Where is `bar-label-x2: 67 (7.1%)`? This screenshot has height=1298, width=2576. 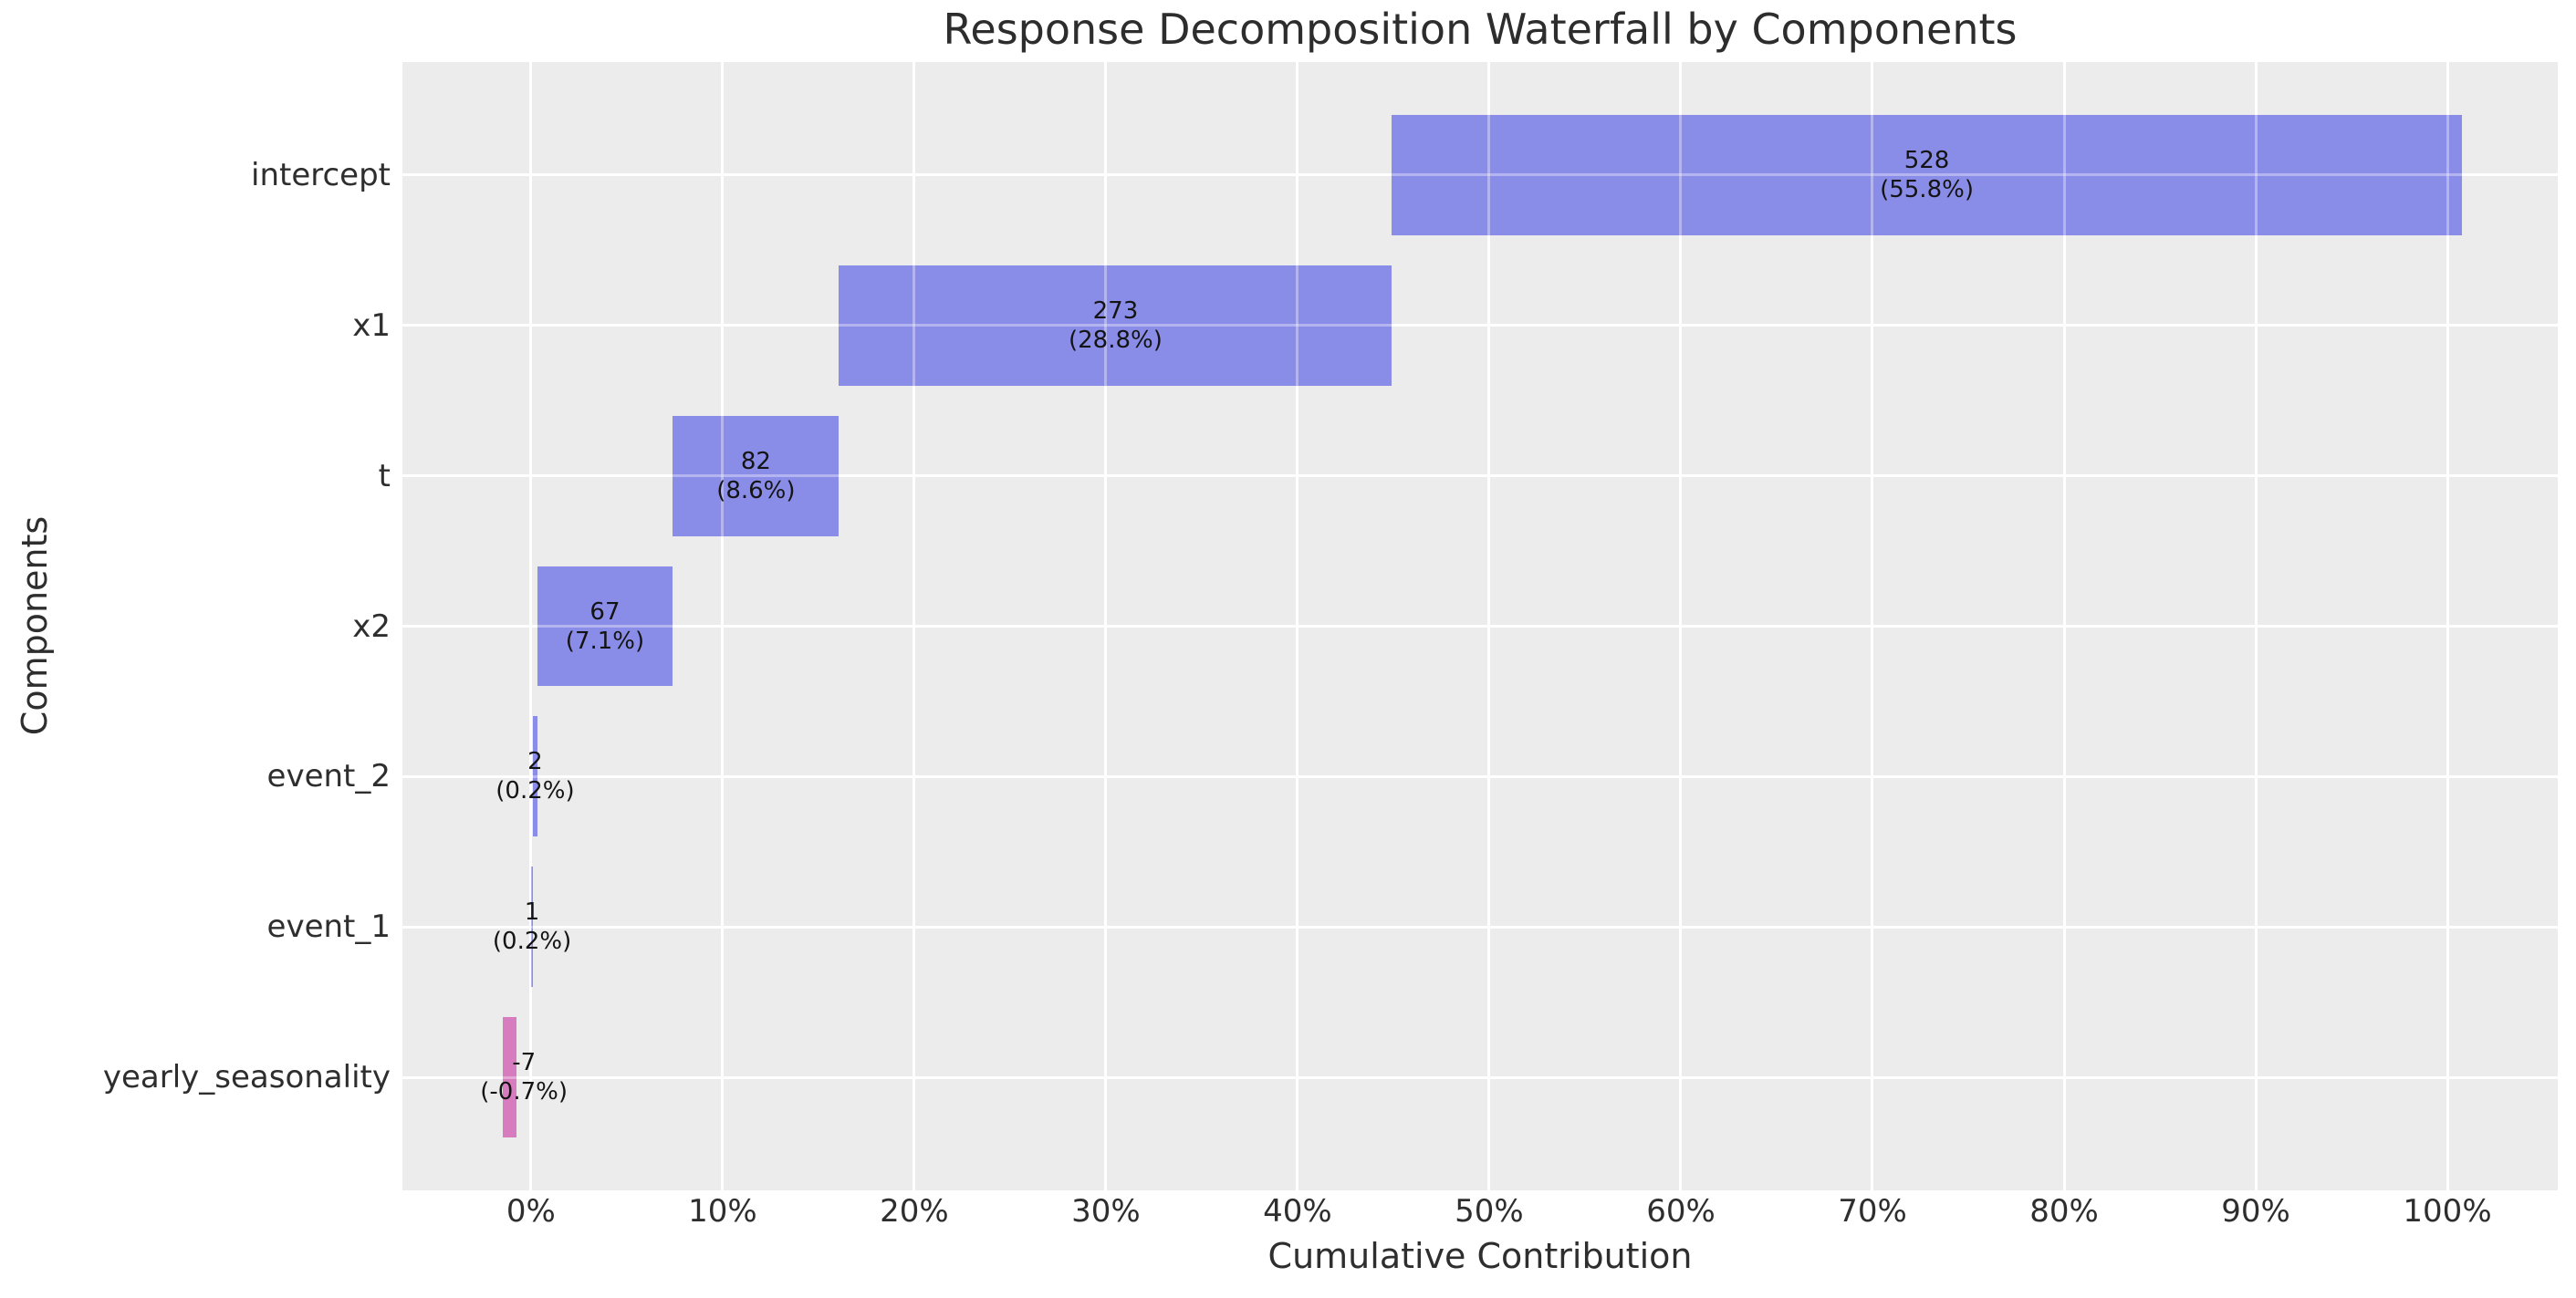
bar-label-x2: 67 (7.1%) is located at coordinates (605, 626).